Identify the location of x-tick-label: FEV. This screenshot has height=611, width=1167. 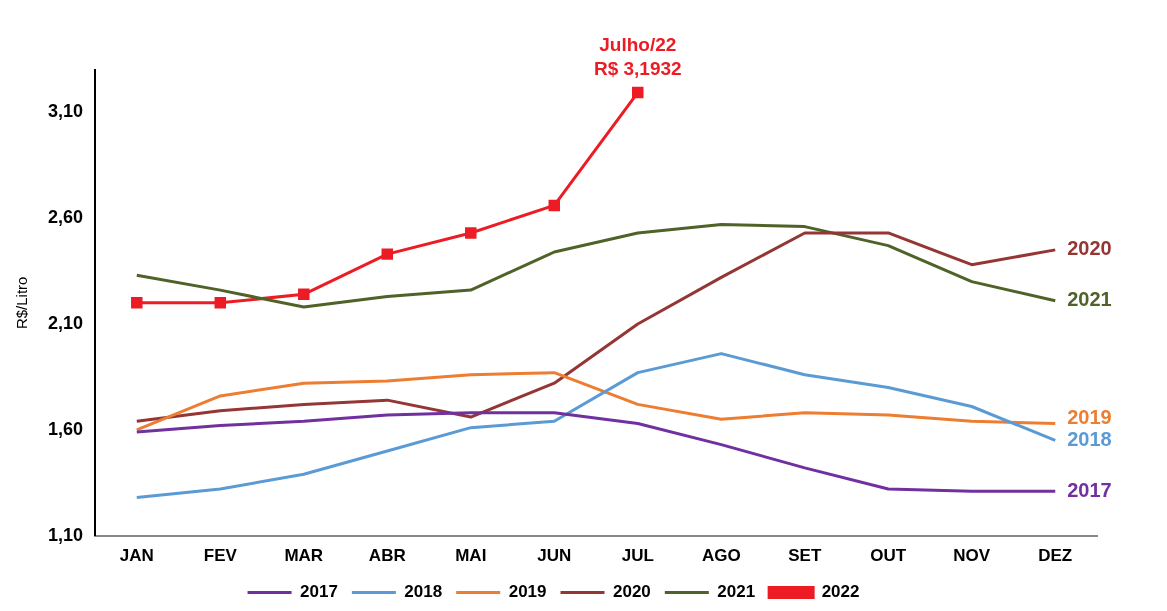
(220, 556).